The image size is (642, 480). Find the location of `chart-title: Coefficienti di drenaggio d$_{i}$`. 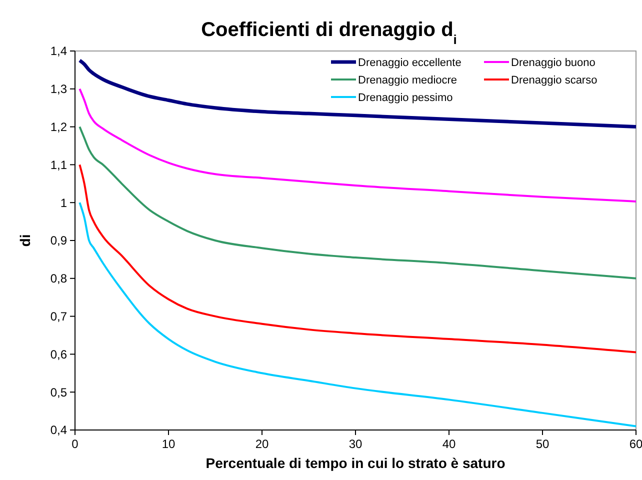

chart-title: Coefficienti di drenaggio d$_{i}$ is located at coordinates (329, 32).